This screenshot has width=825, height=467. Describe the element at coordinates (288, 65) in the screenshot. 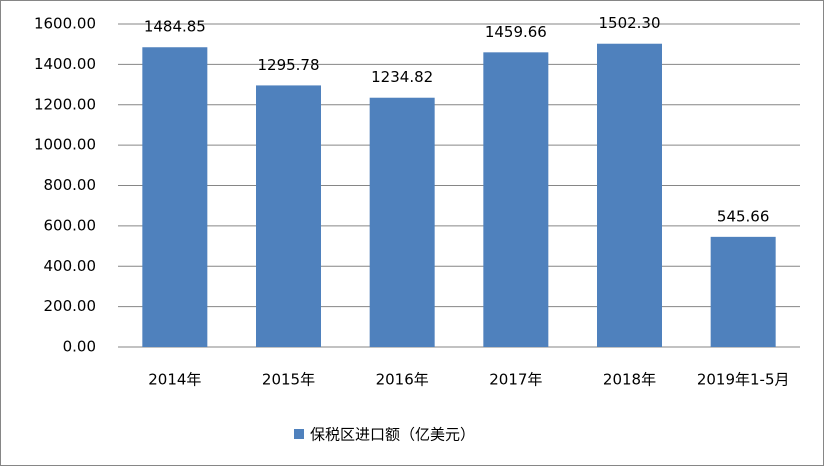

I see `data-label: 1295.78` at that location.